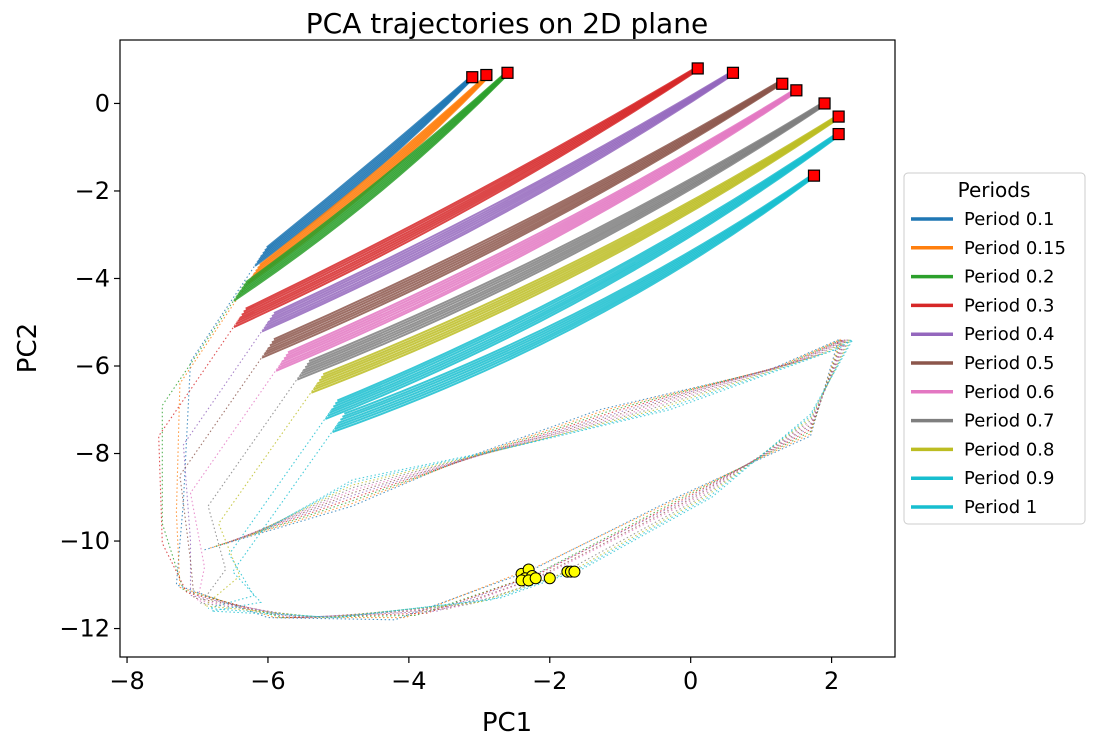 This screenshot has width=1095, height=746. Describe the element at coordinates (84, 541) in the screenshot. I see `y-tick-label: −10` at that location.